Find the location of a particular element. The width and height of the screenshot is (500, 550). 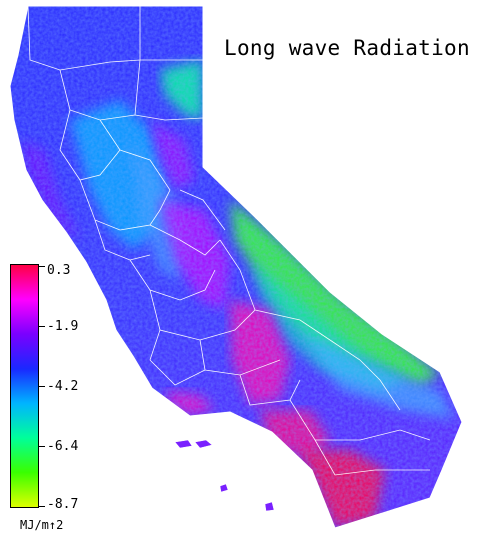

legend-label: -4.2 is located at coordinates (63, 386).